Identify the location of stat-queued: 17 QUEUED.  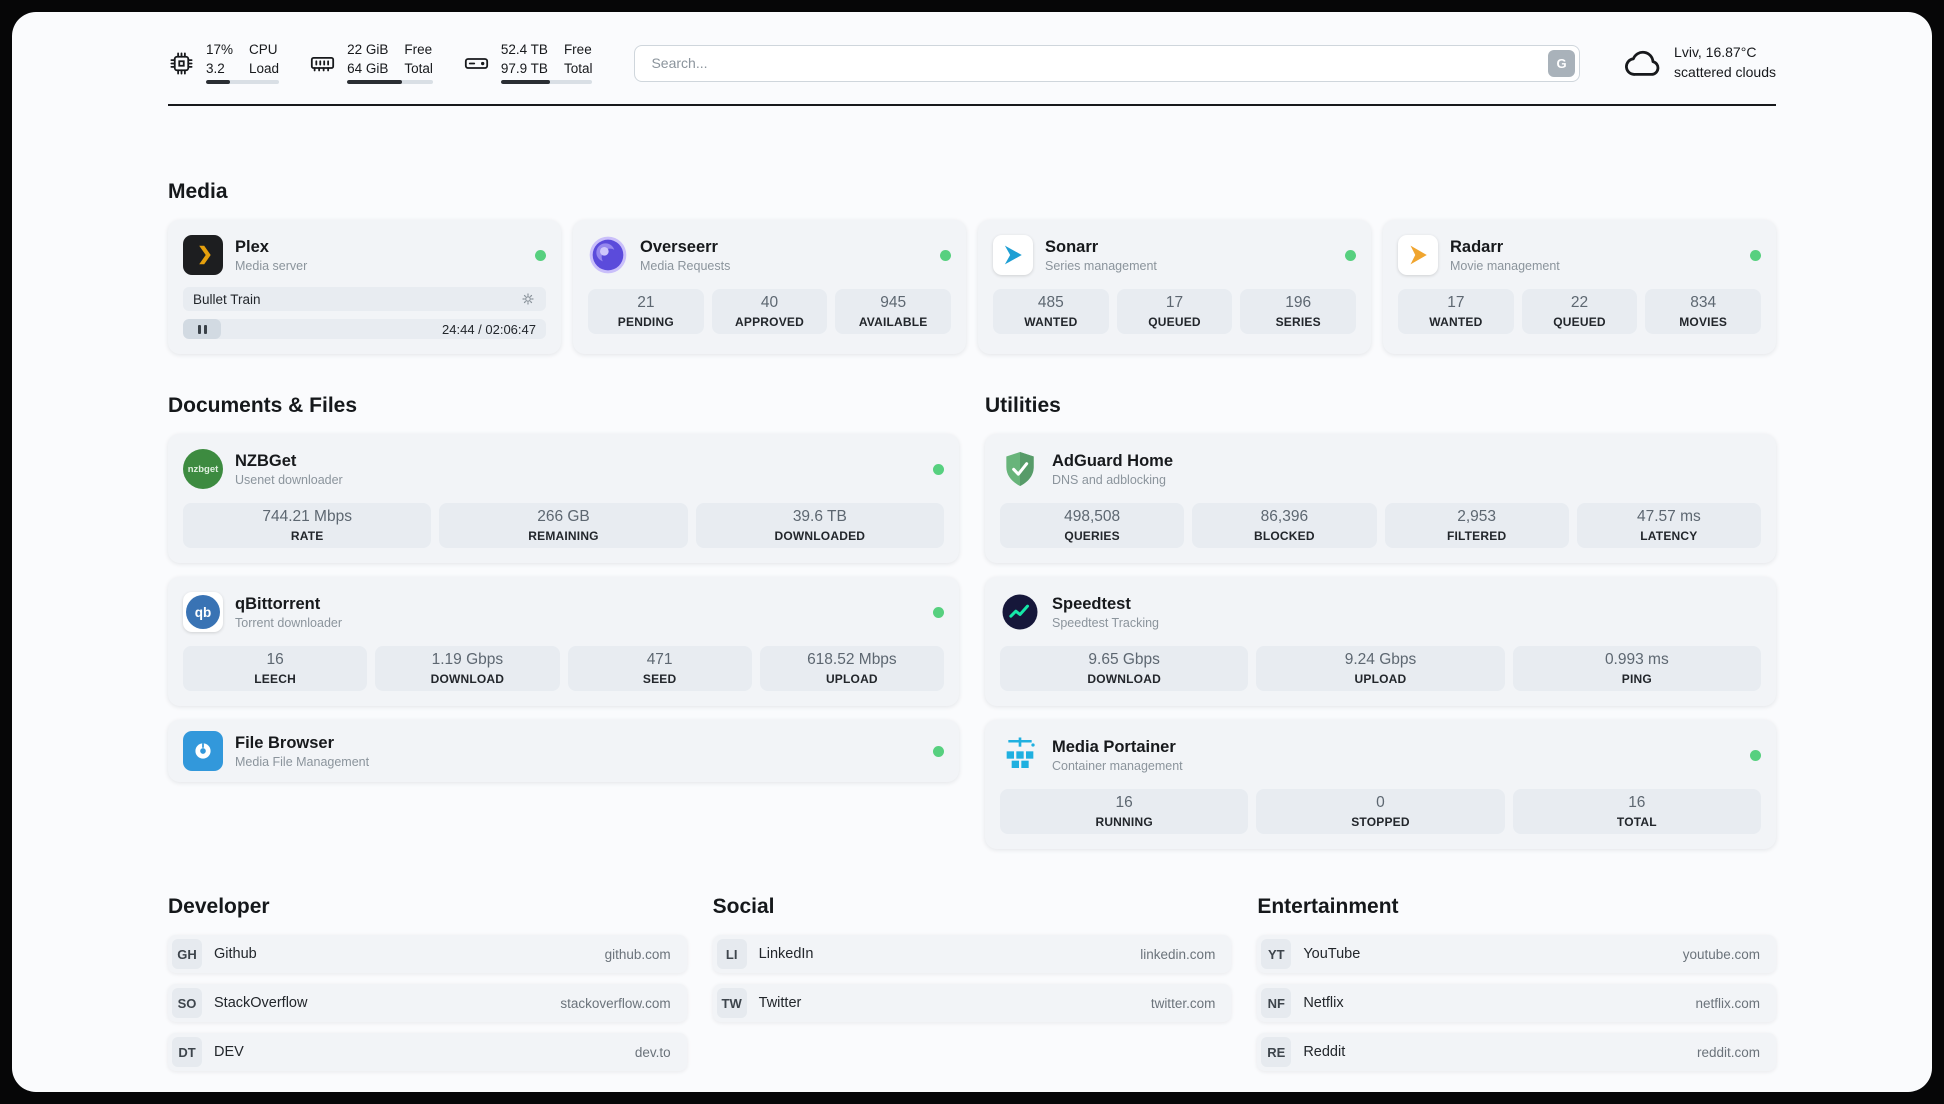
(1174, 311).